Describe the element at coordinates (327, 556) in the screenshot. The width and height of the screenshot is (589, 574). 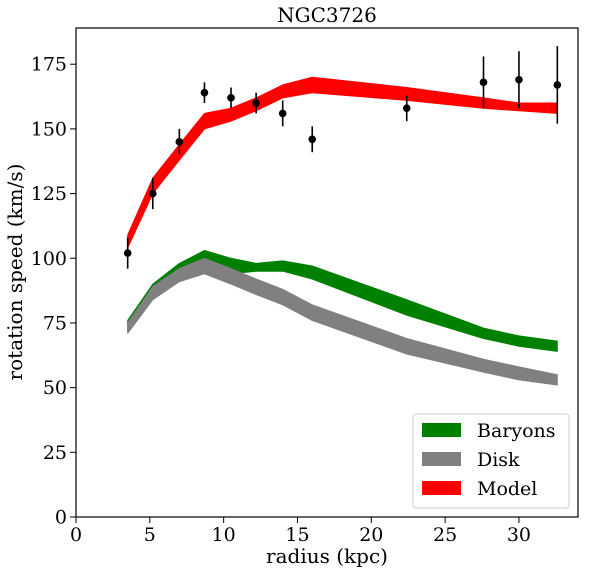
I see `x-axis-label: radius (kpc)` at that location.